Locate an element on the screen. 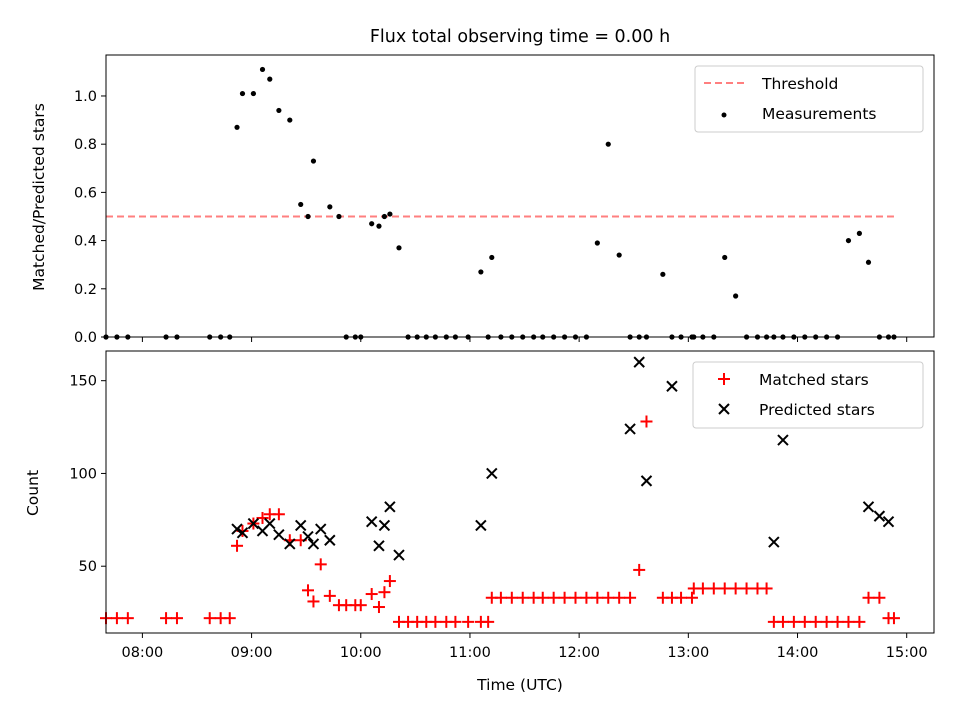 This screenshot has width=960, height=720. count-y-tick-label: 100 is located at coordinates (83, 474).